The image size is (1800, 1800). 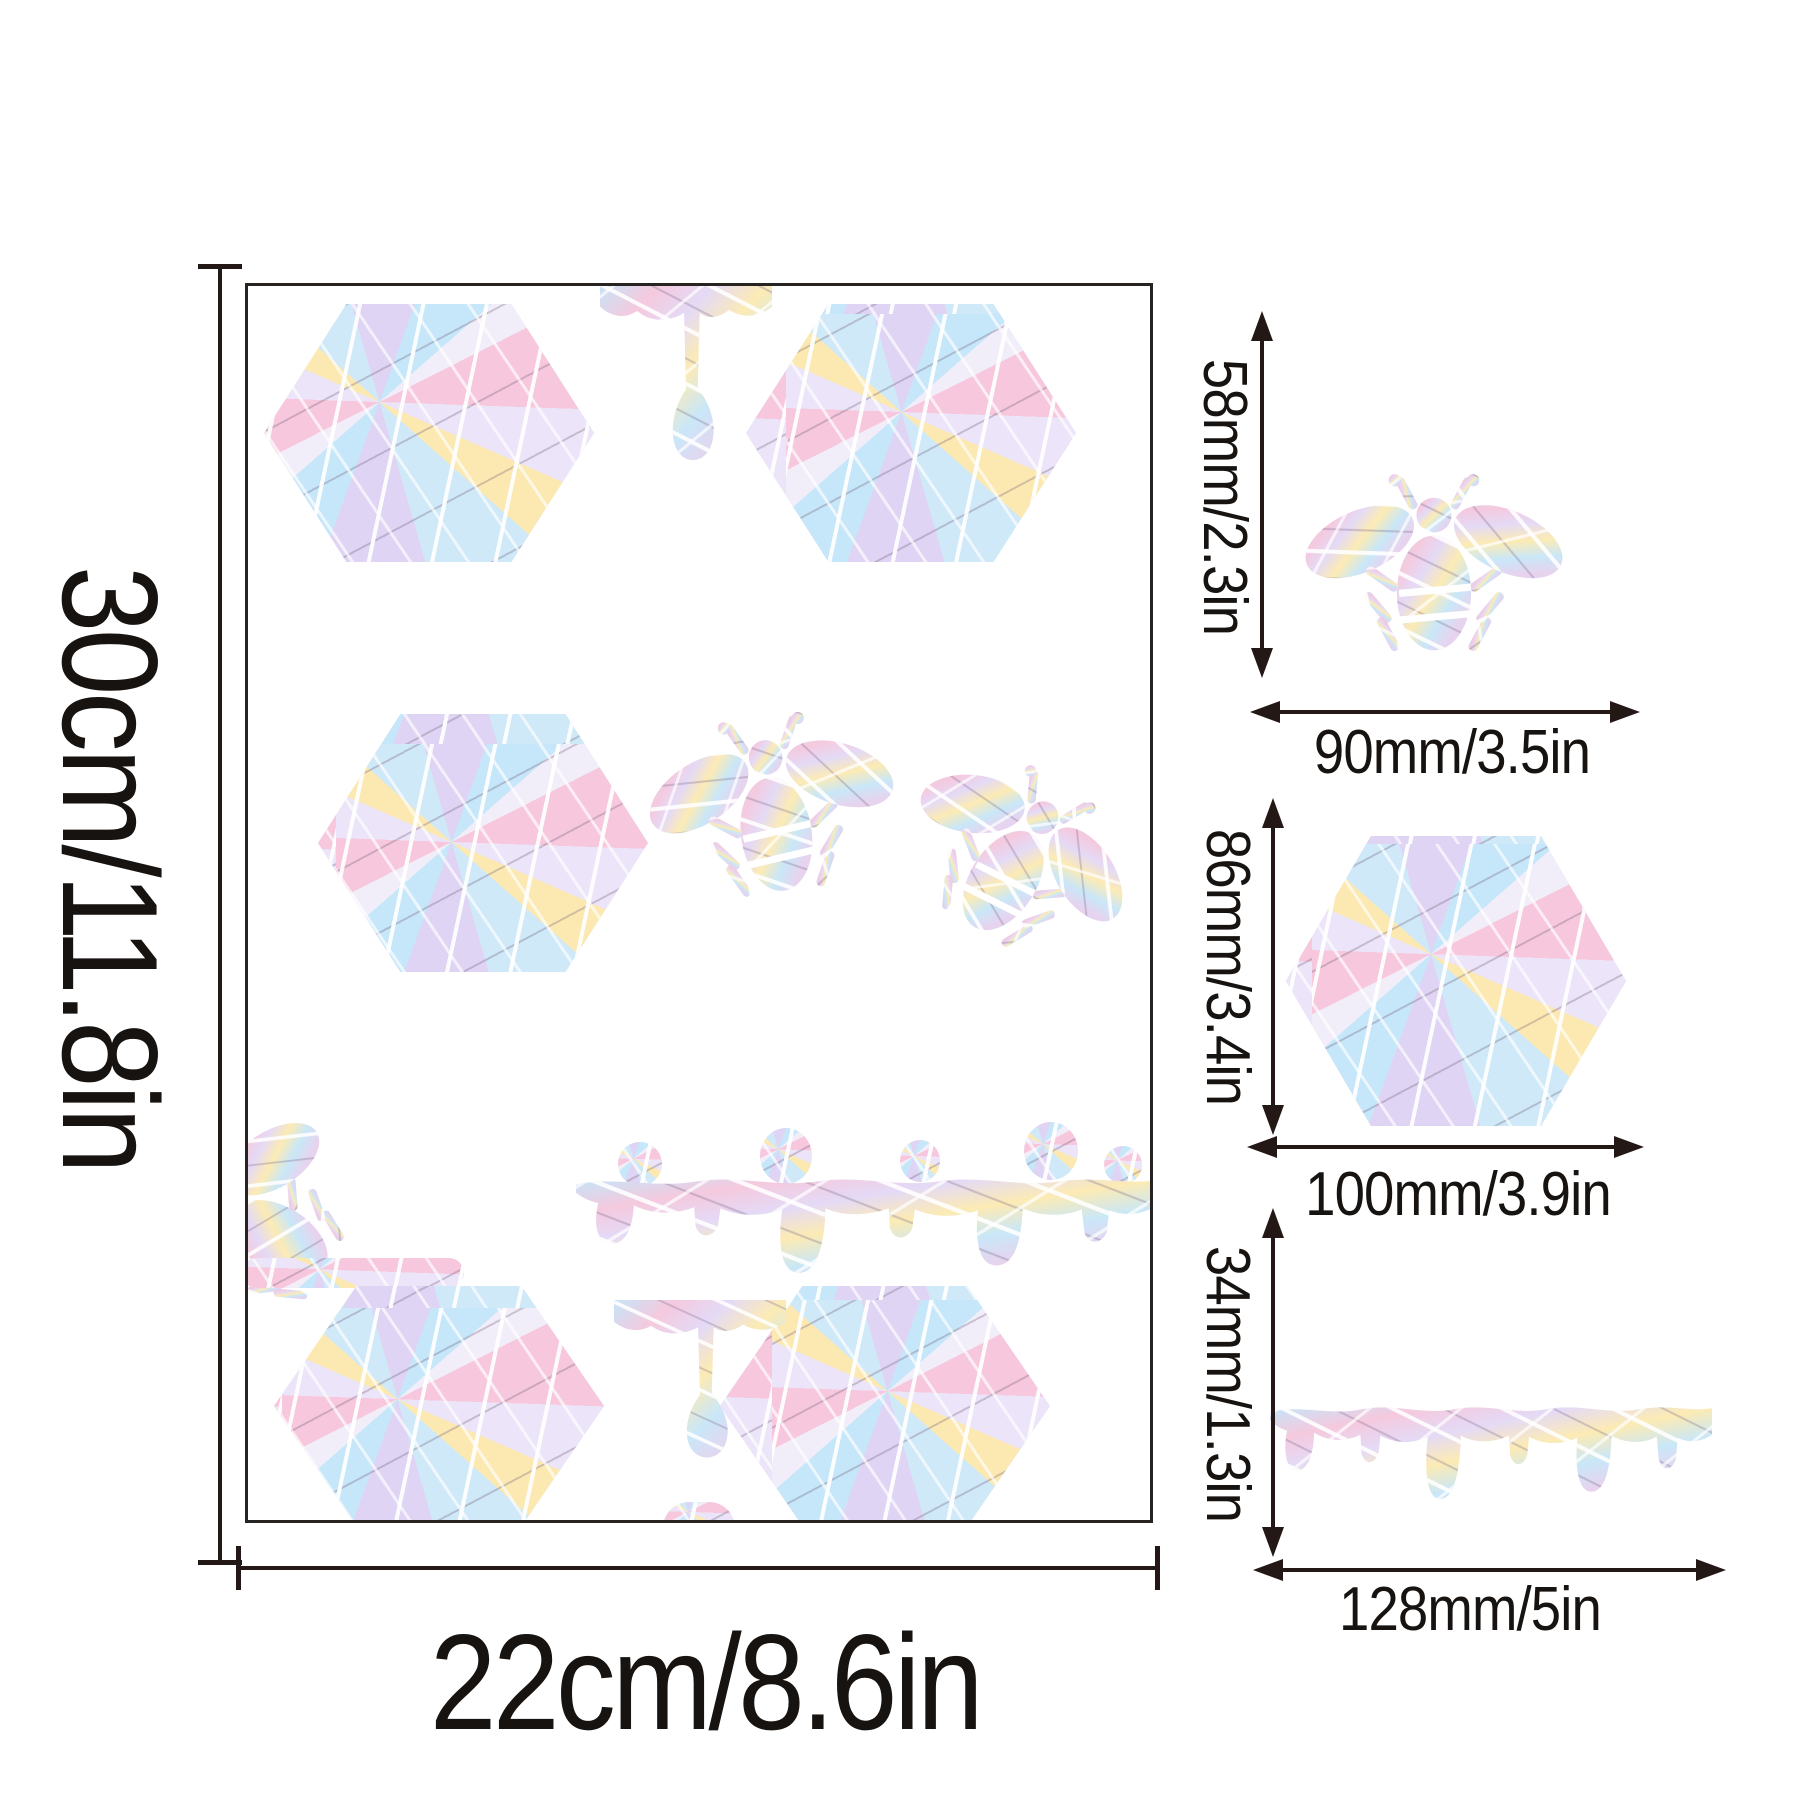 What do you see at coordinates (1228, 967) in the screenshot?
I see `hexagon-height-label: 86mm/3.4in` at bounding box center [1228, 967].